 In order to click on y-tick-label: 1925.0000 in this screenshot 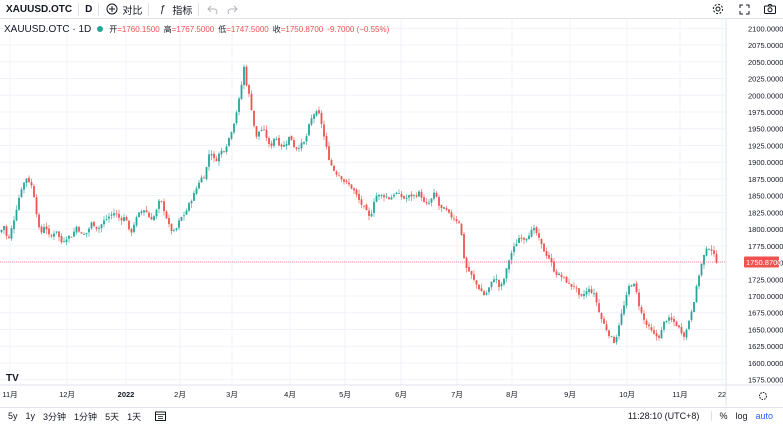, I will do `click(765, 145)`.